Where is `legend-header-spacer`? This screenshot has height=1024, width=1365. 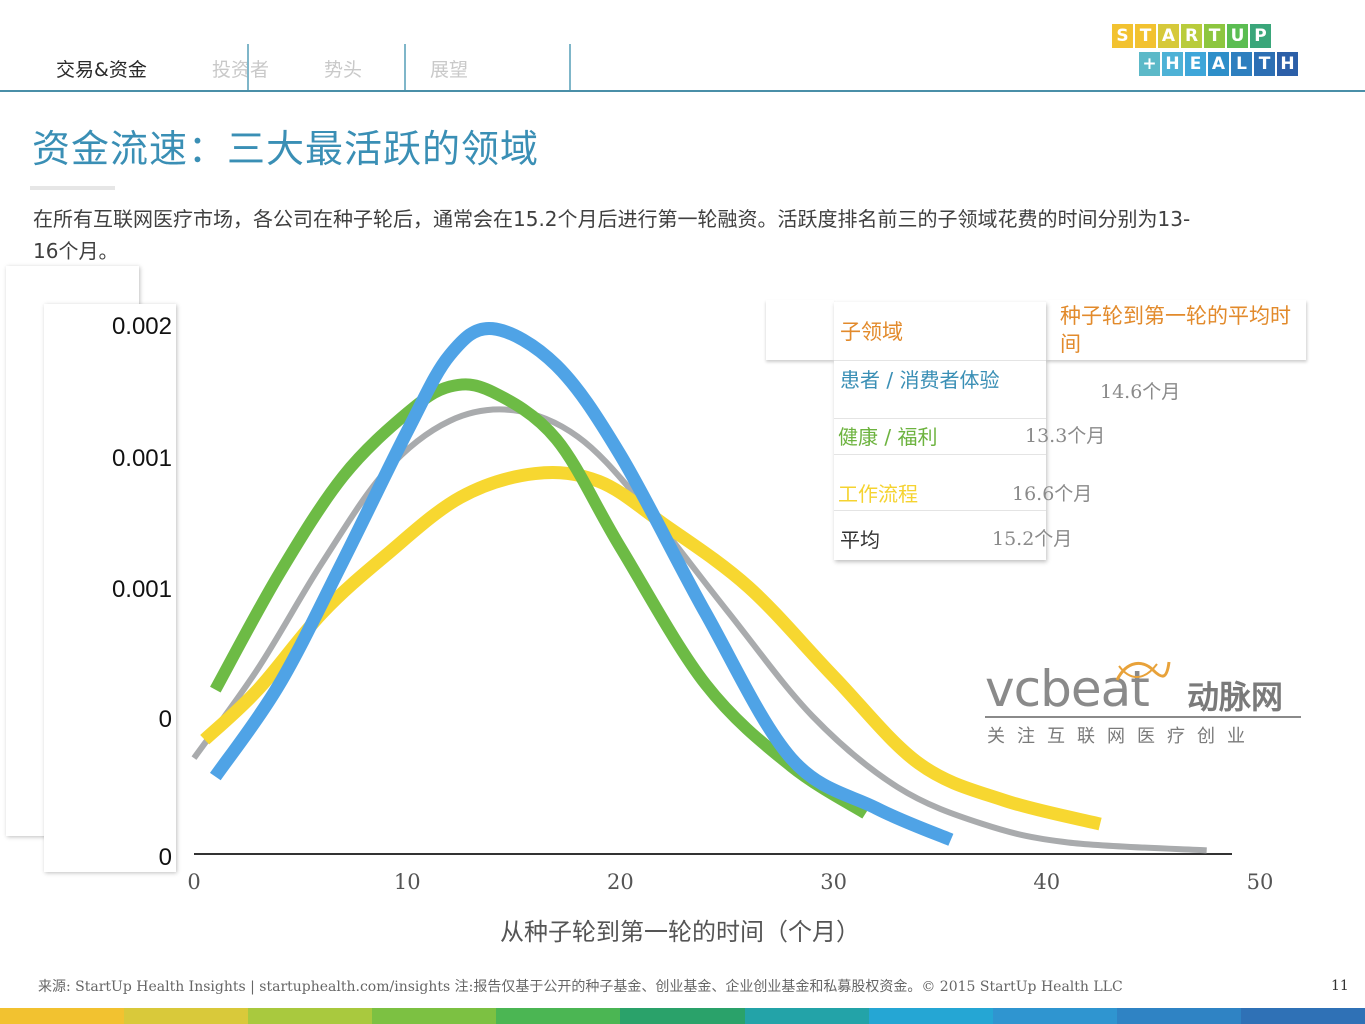 legend-header-spacer is located at coordinates (800, 330).